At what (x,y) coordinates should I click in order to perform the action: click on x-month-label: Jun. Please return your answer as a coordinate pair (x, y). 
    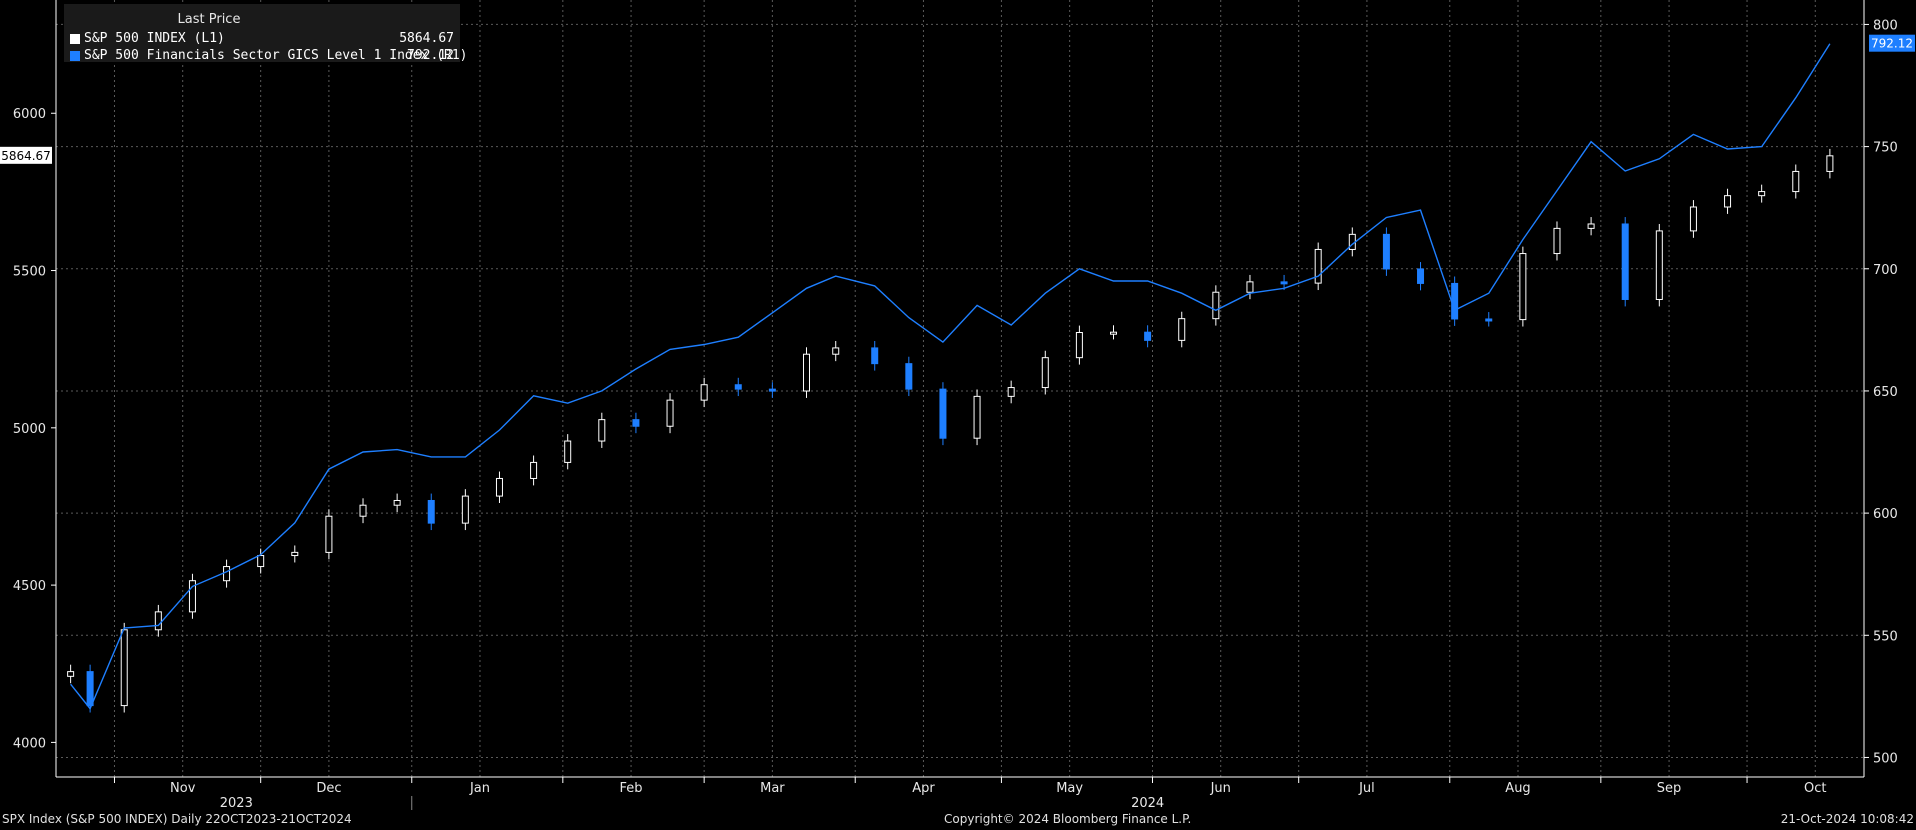
    Looking at the image, I should click on (1220, 788).